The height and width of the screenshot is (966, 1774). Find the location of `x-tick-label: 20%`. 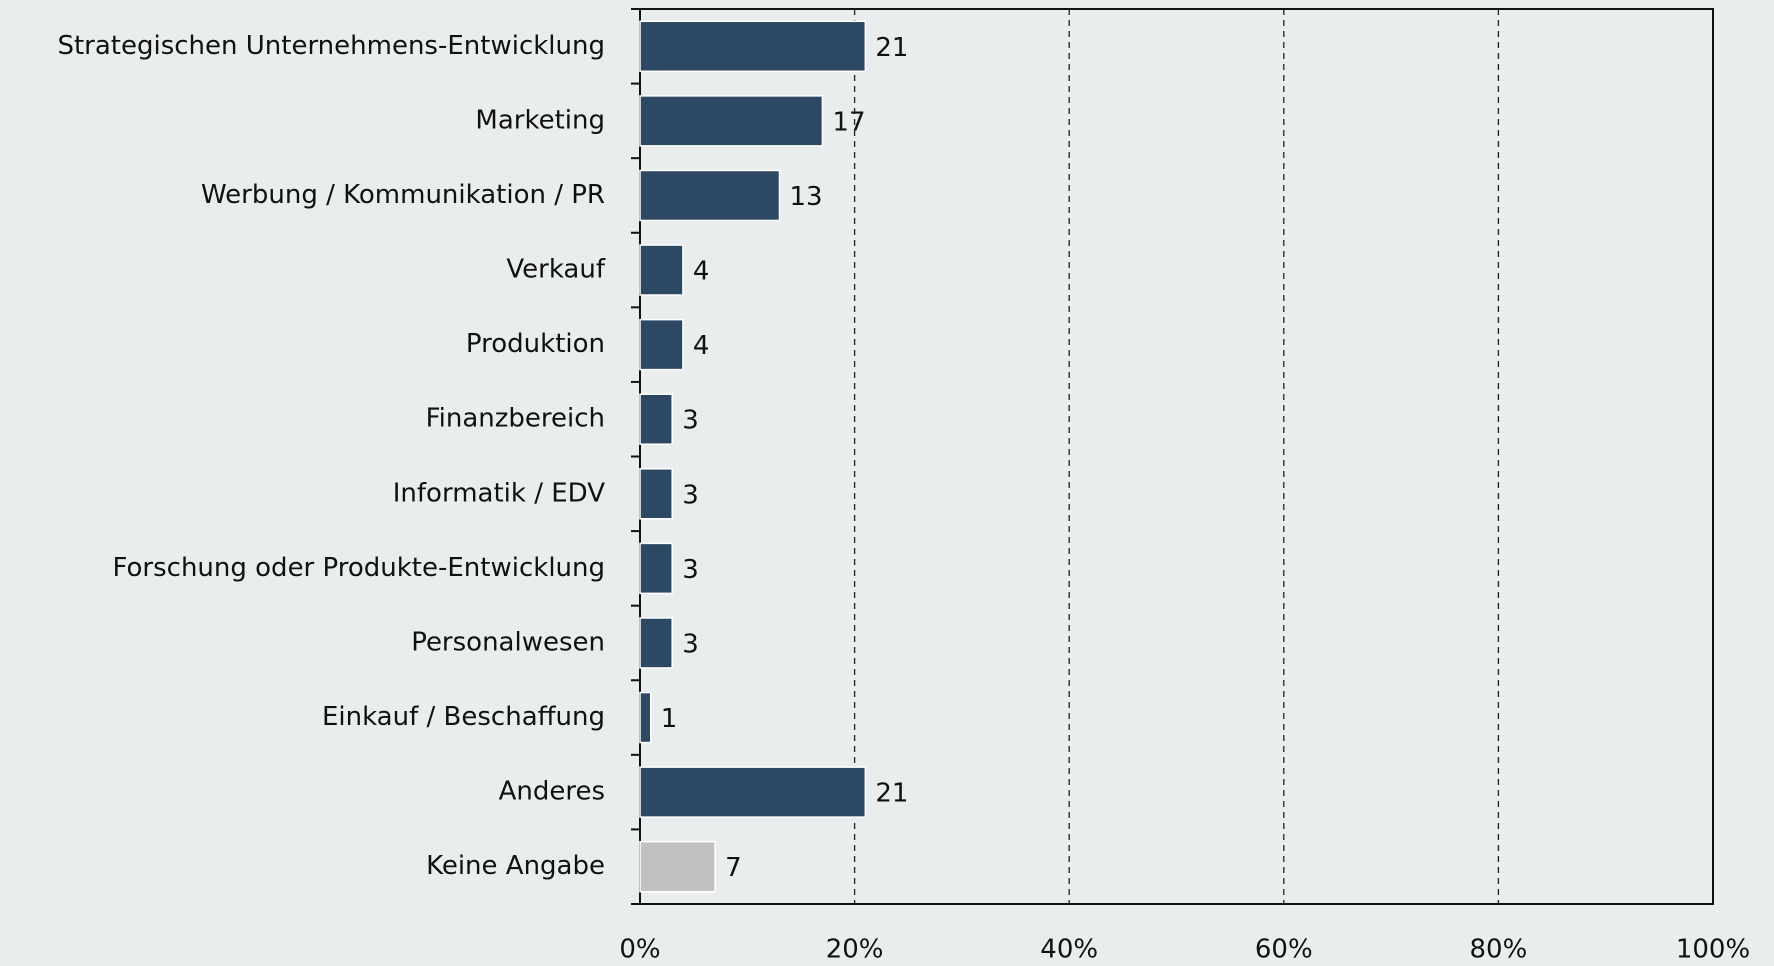

x-tick-label: 20% is located at coordinates (855, 950).